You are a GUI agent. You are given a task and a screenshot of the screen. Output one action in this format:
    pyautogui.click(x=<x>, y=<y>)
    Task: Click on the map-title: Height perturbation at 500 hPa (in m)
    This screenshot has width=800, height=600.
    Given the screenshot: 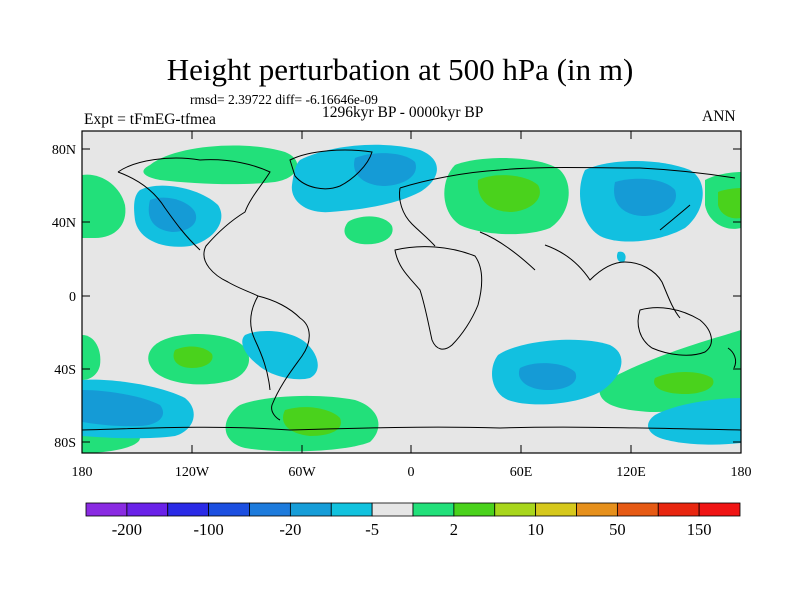 What is the action you would take?
    pyautogui.click(x=400, y=69)
    